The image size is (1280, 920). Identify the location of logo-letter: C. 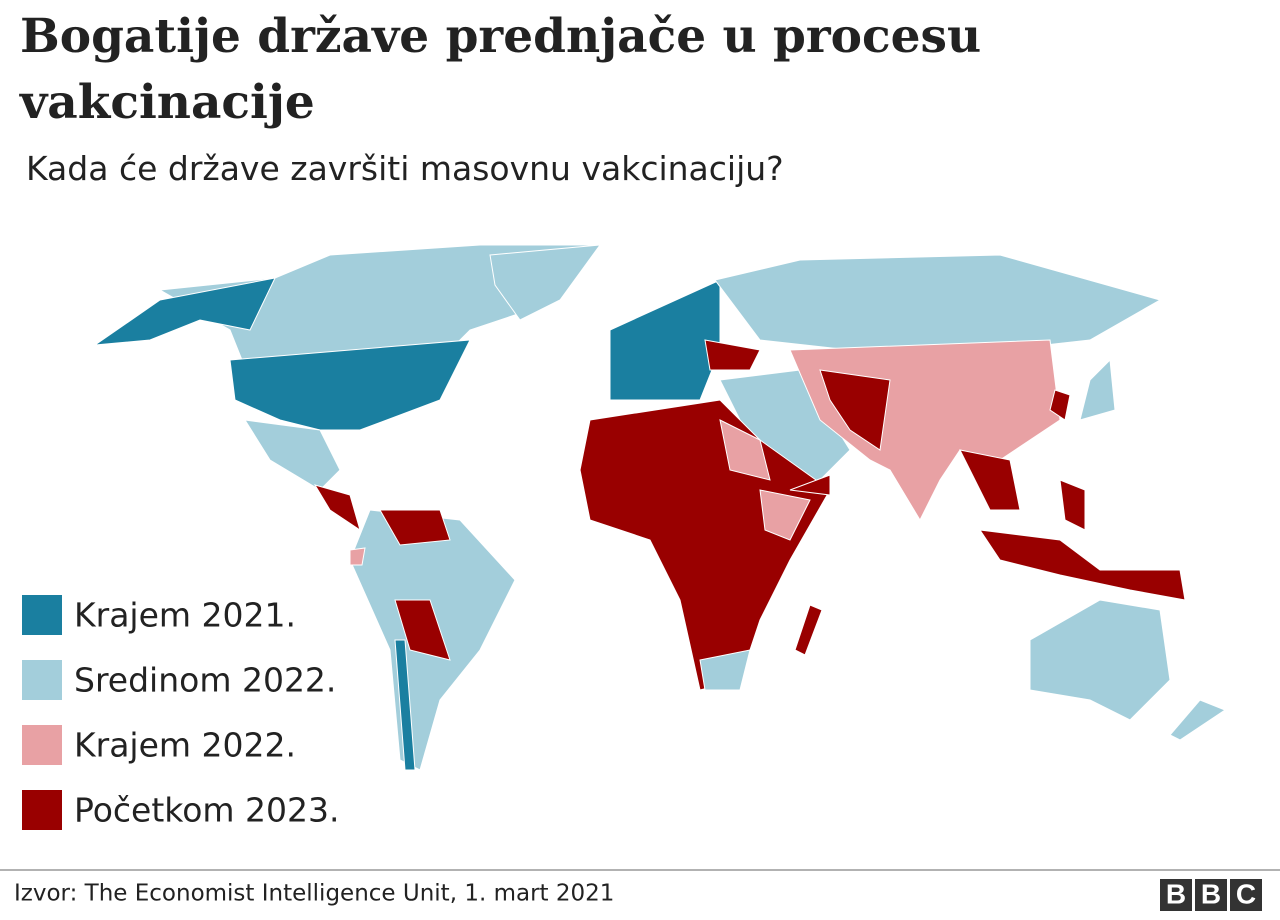
(1246, 893).